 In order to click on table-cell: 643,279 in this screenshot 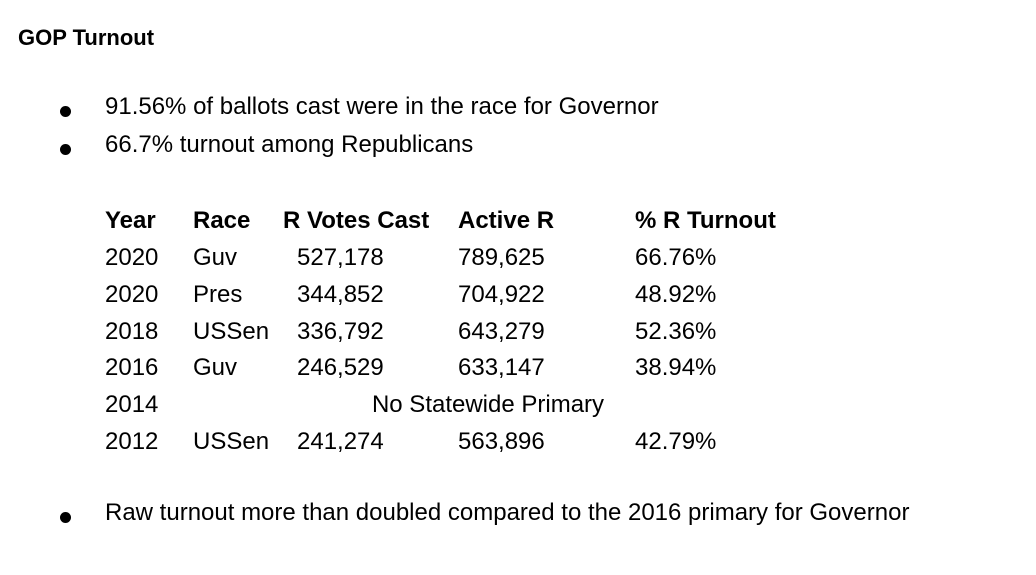, I will do `click(501, 331)`.